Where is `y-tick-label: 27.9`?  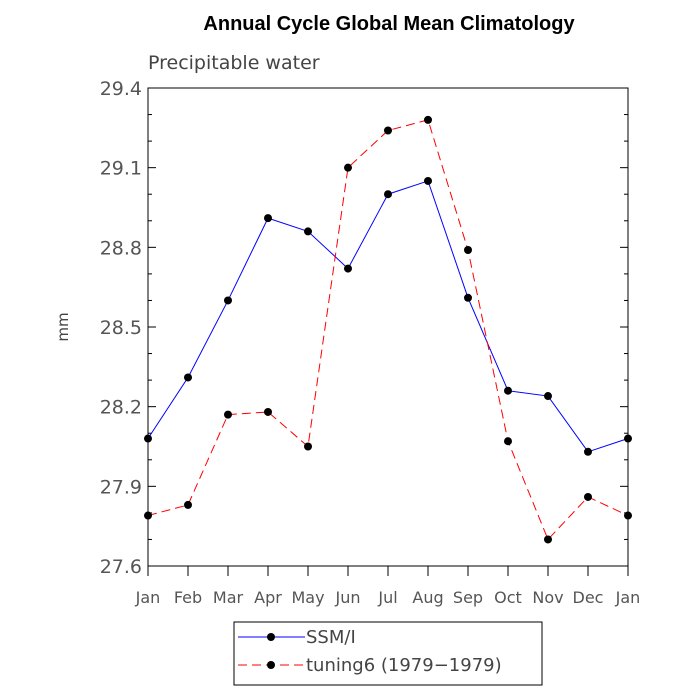
y-tick-label: 27.9 is located at coordinates (121, 487).